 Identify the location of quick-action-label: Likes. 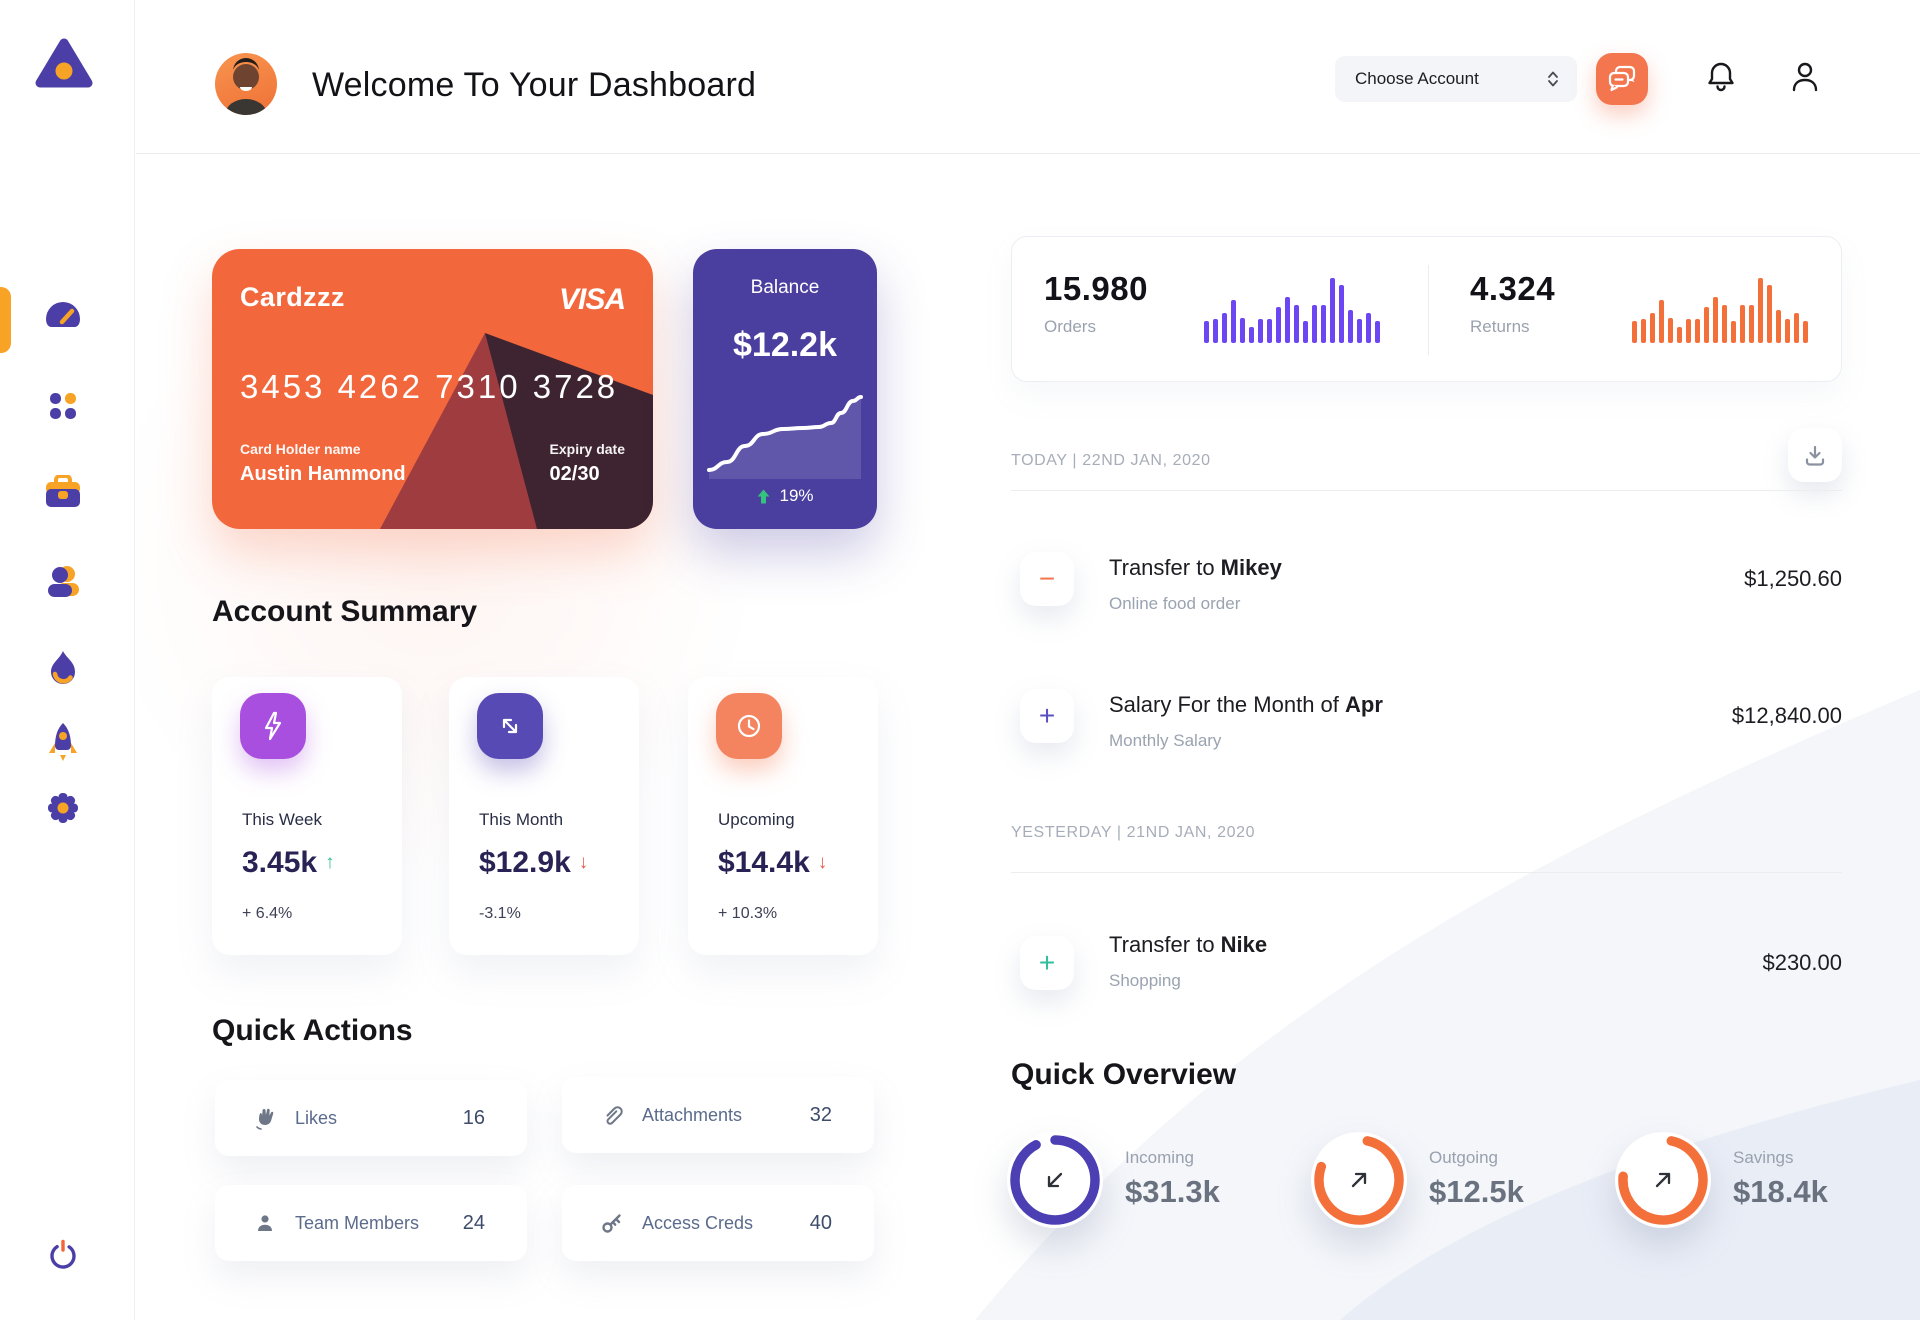
(316, 1117).